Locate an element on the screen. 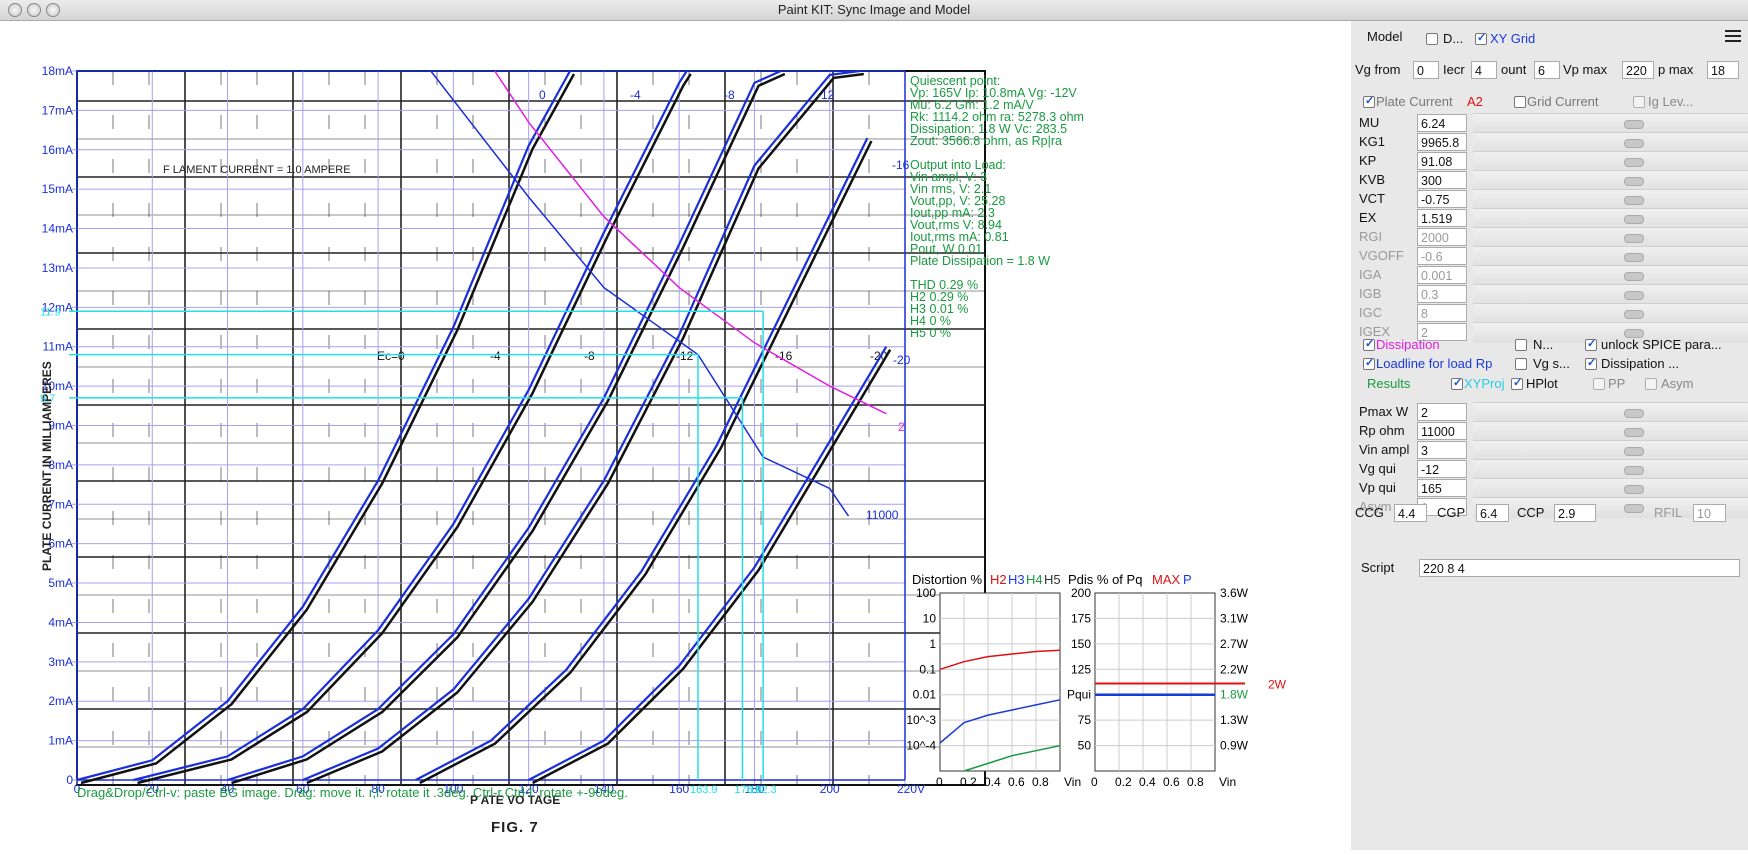  param-input: 0.001 is located at coordinates (1442, 275).